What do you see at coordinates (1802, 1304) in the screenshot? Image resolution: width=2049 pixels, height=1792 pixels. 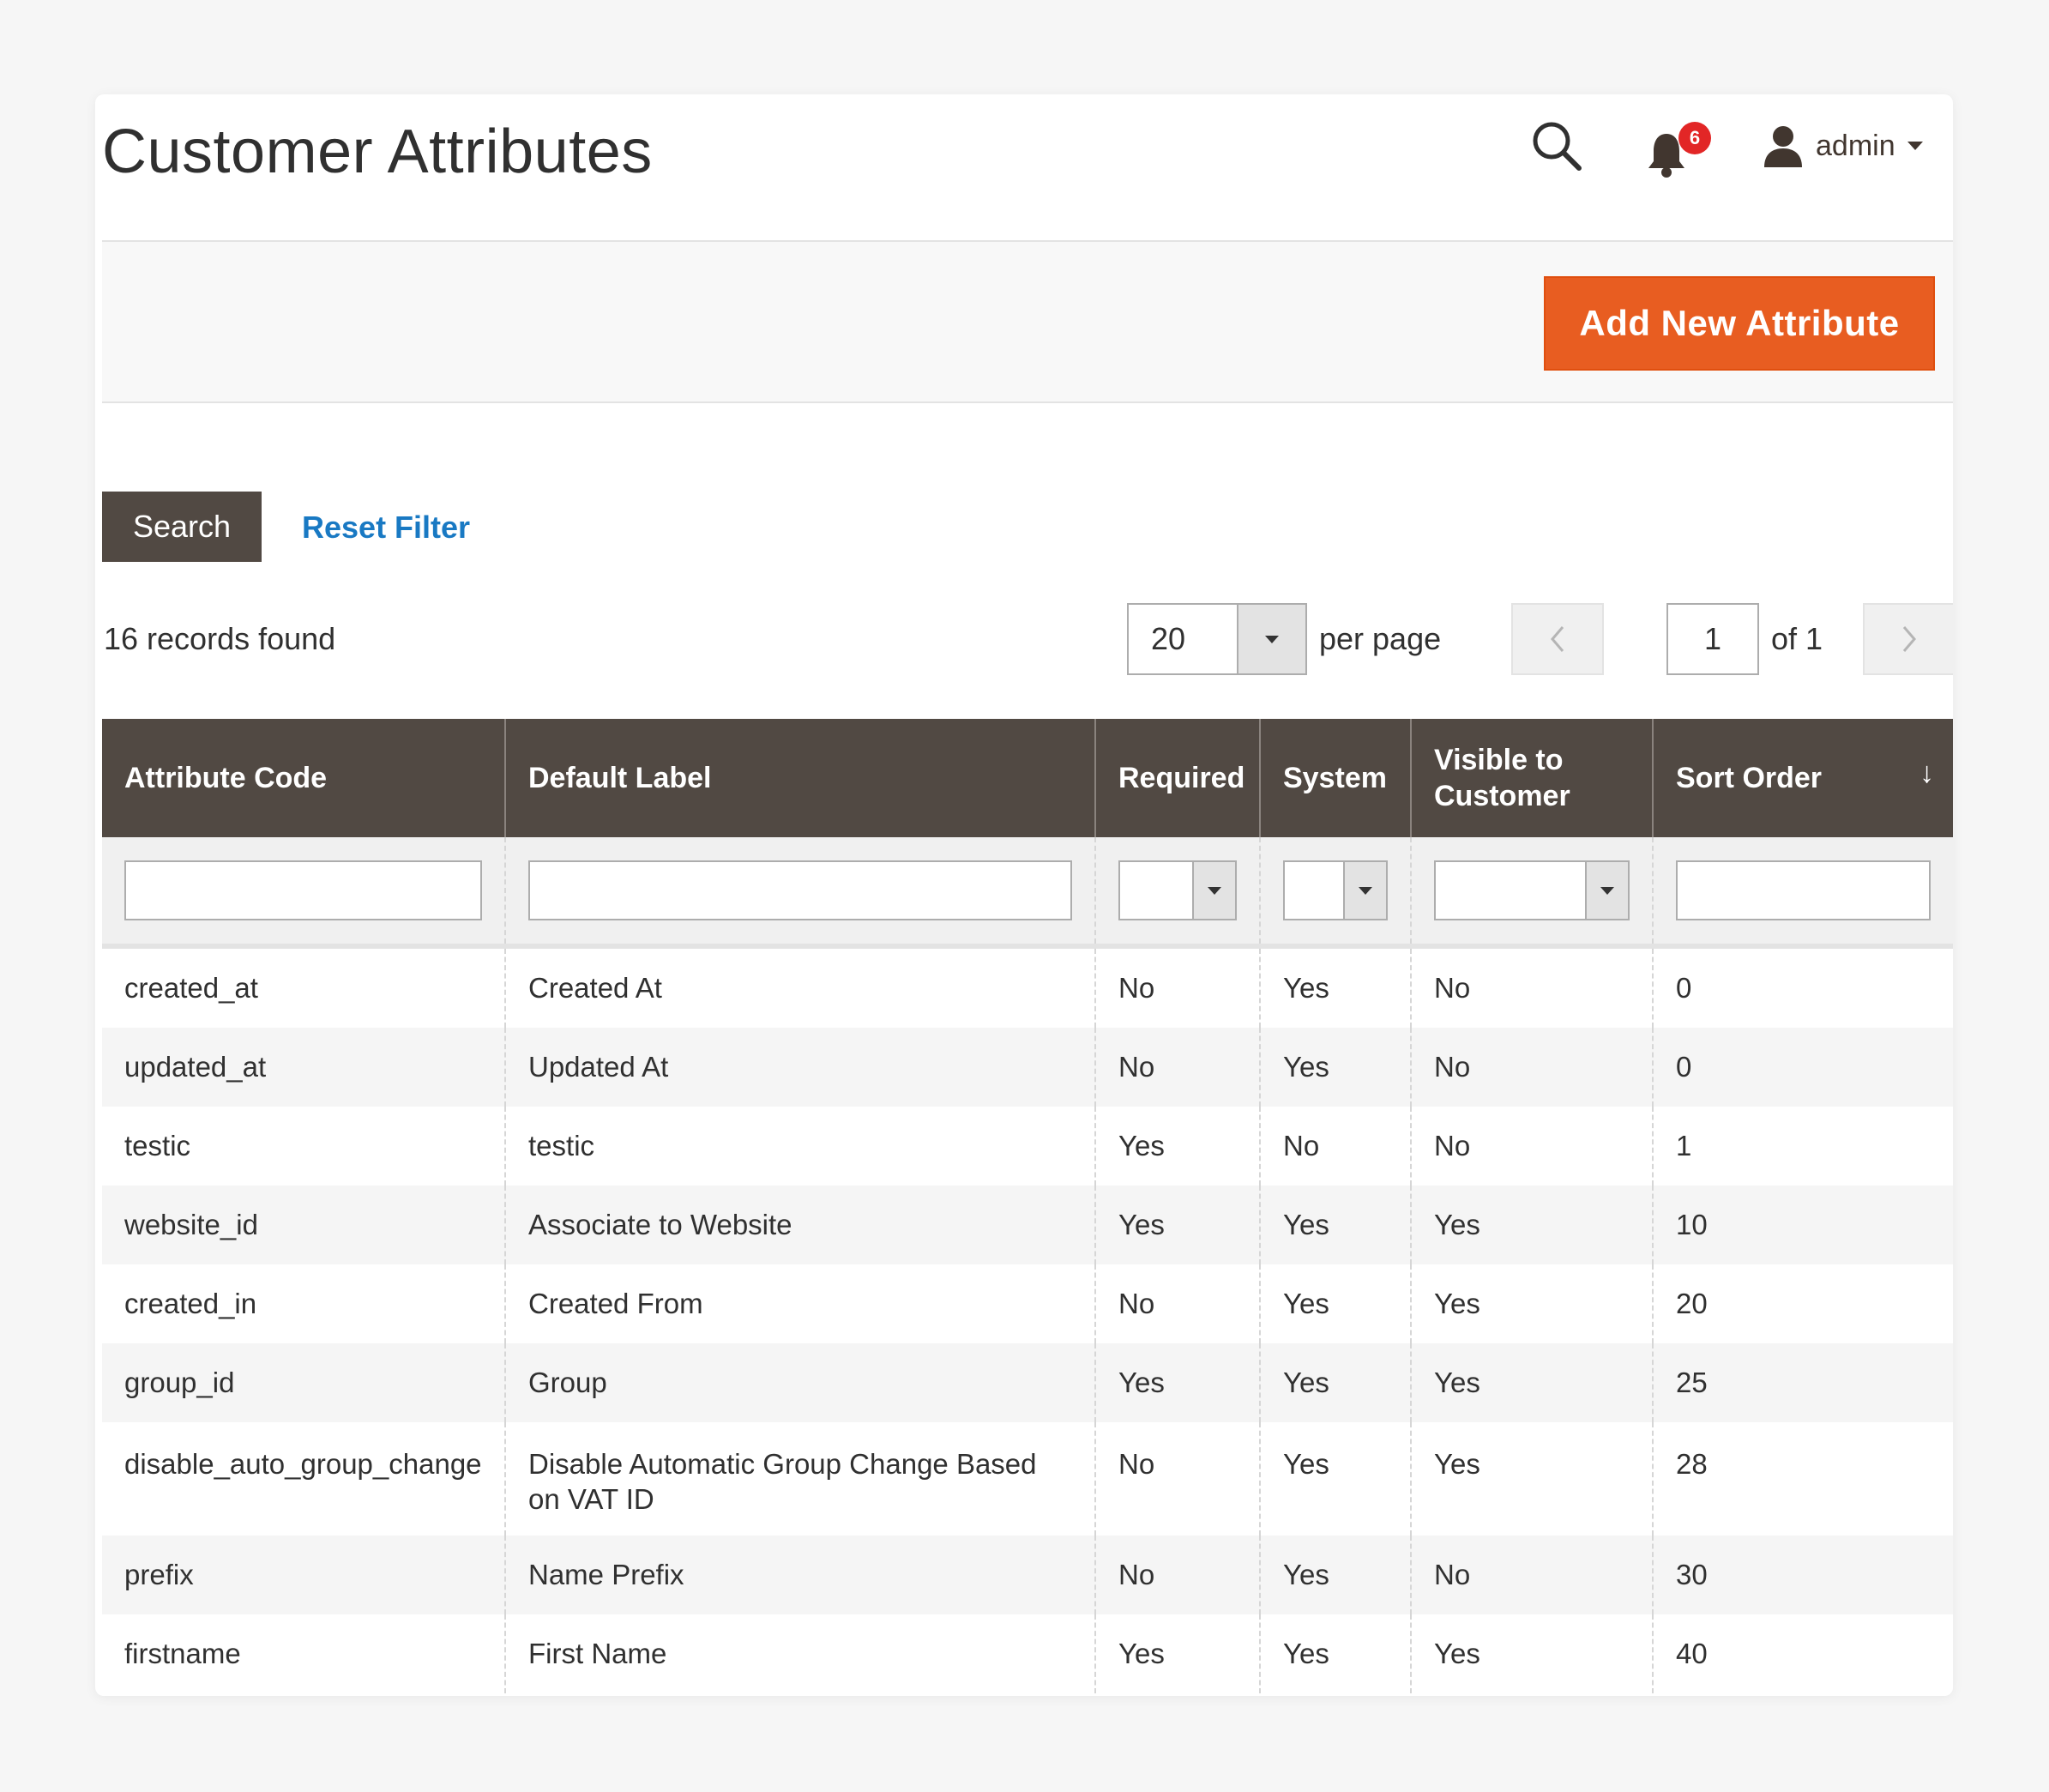 I see `cell-sort-order: 20` at bounding box center [1802, 1304].